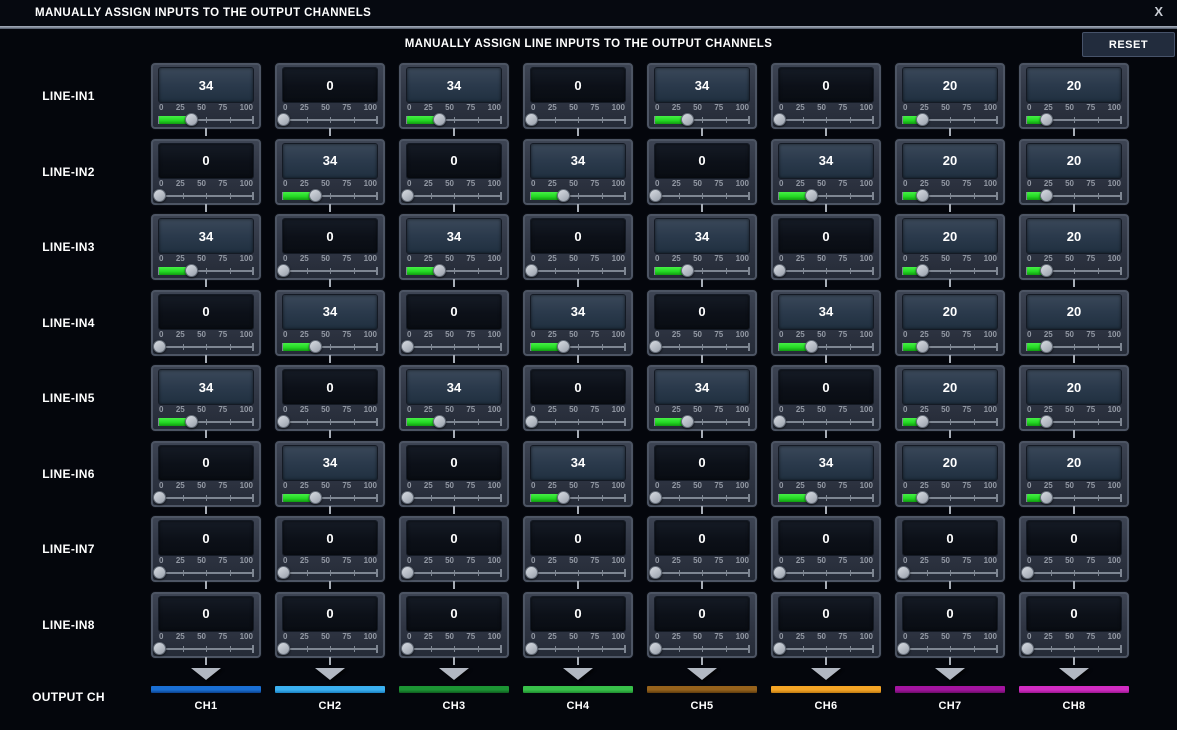 This screenshot has width=1177, height=730. Describe the element at coordinates (454, 689) in the screenshot. I see `output-channel: CH3` at that location.